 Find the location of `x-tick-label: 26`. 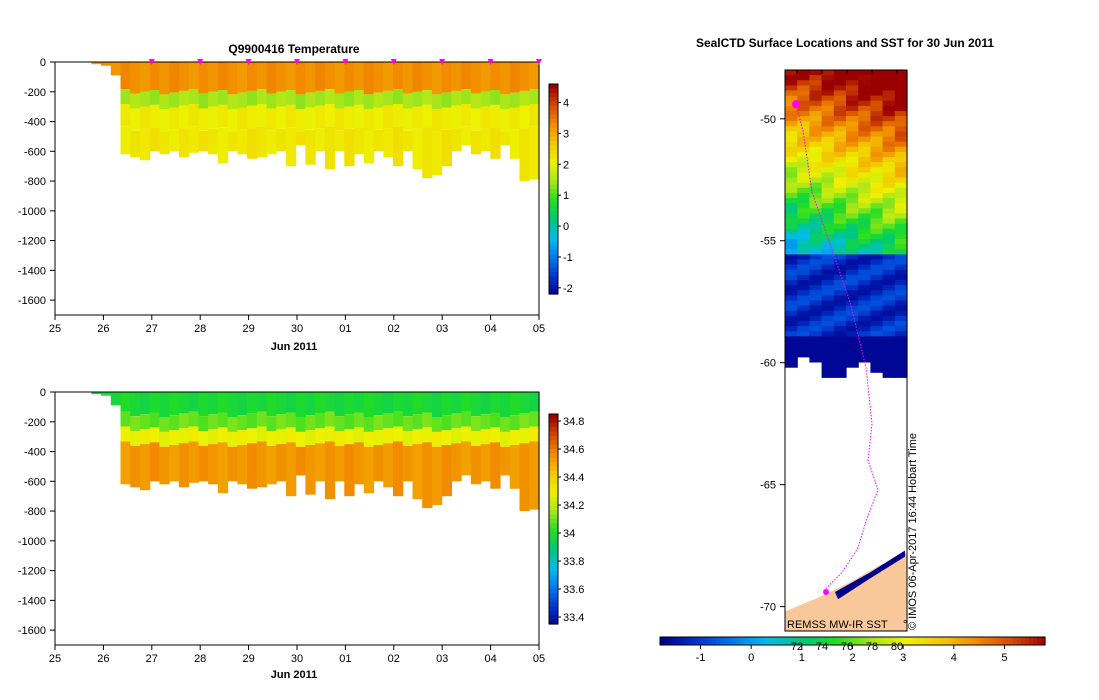

x-tick-label: 26 is located at coordinates (103, 329).